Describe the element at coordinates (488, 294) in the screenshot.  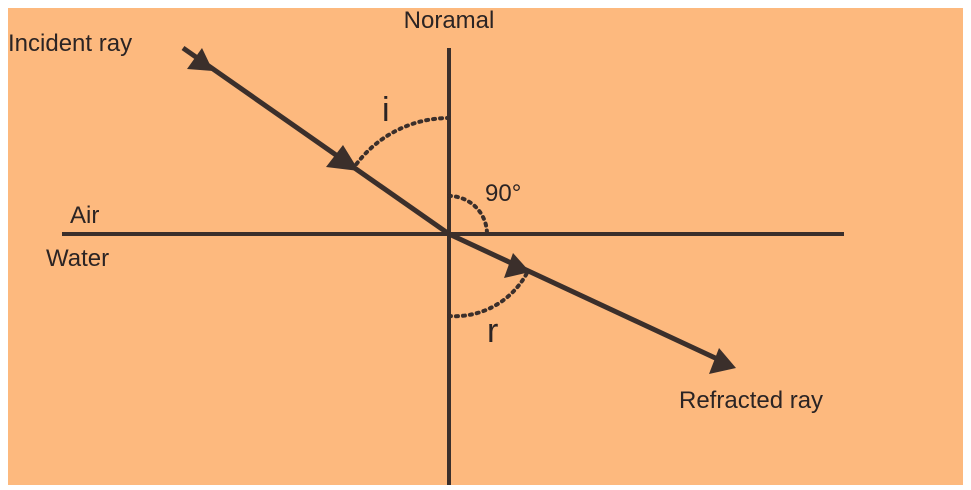
I see `angle-r-arc` at that location.